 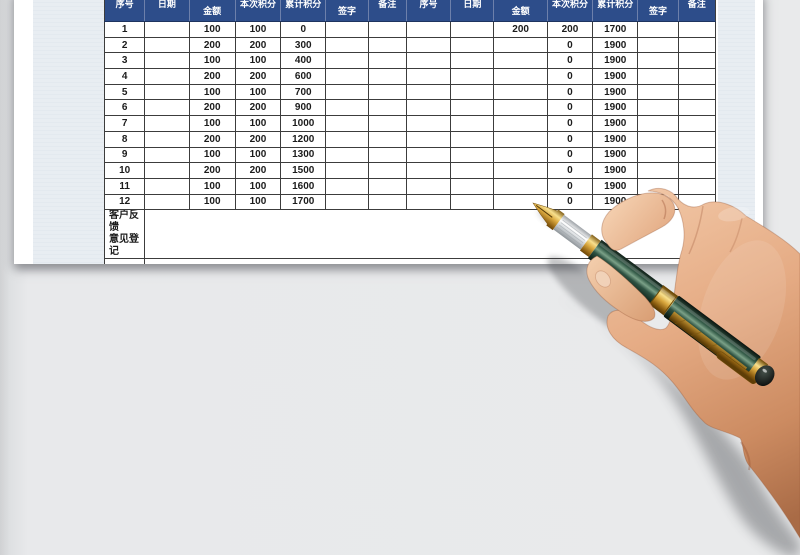 I want to click on table-row: 4 200 200 600 0 1900, so click(x=410, y=76).